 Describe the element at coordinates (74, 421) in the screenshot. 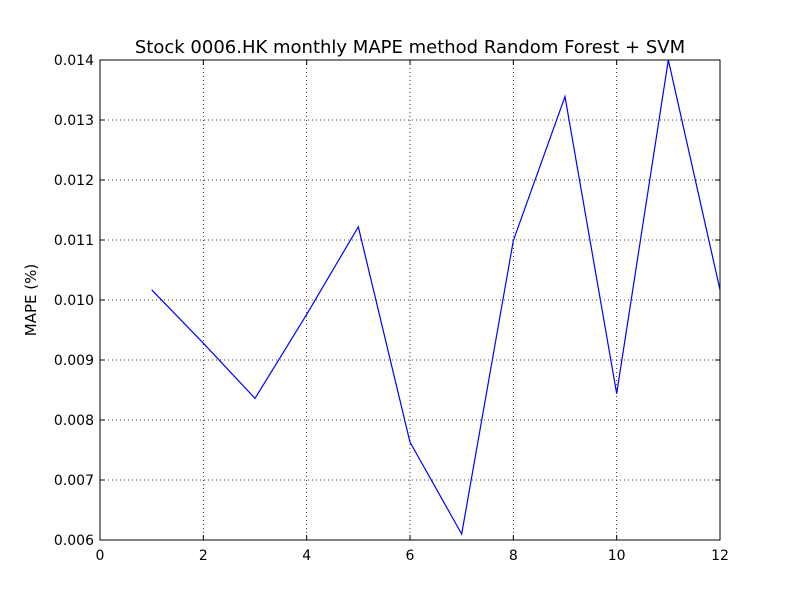

I see `y-tick-label: 0.008` at that location.